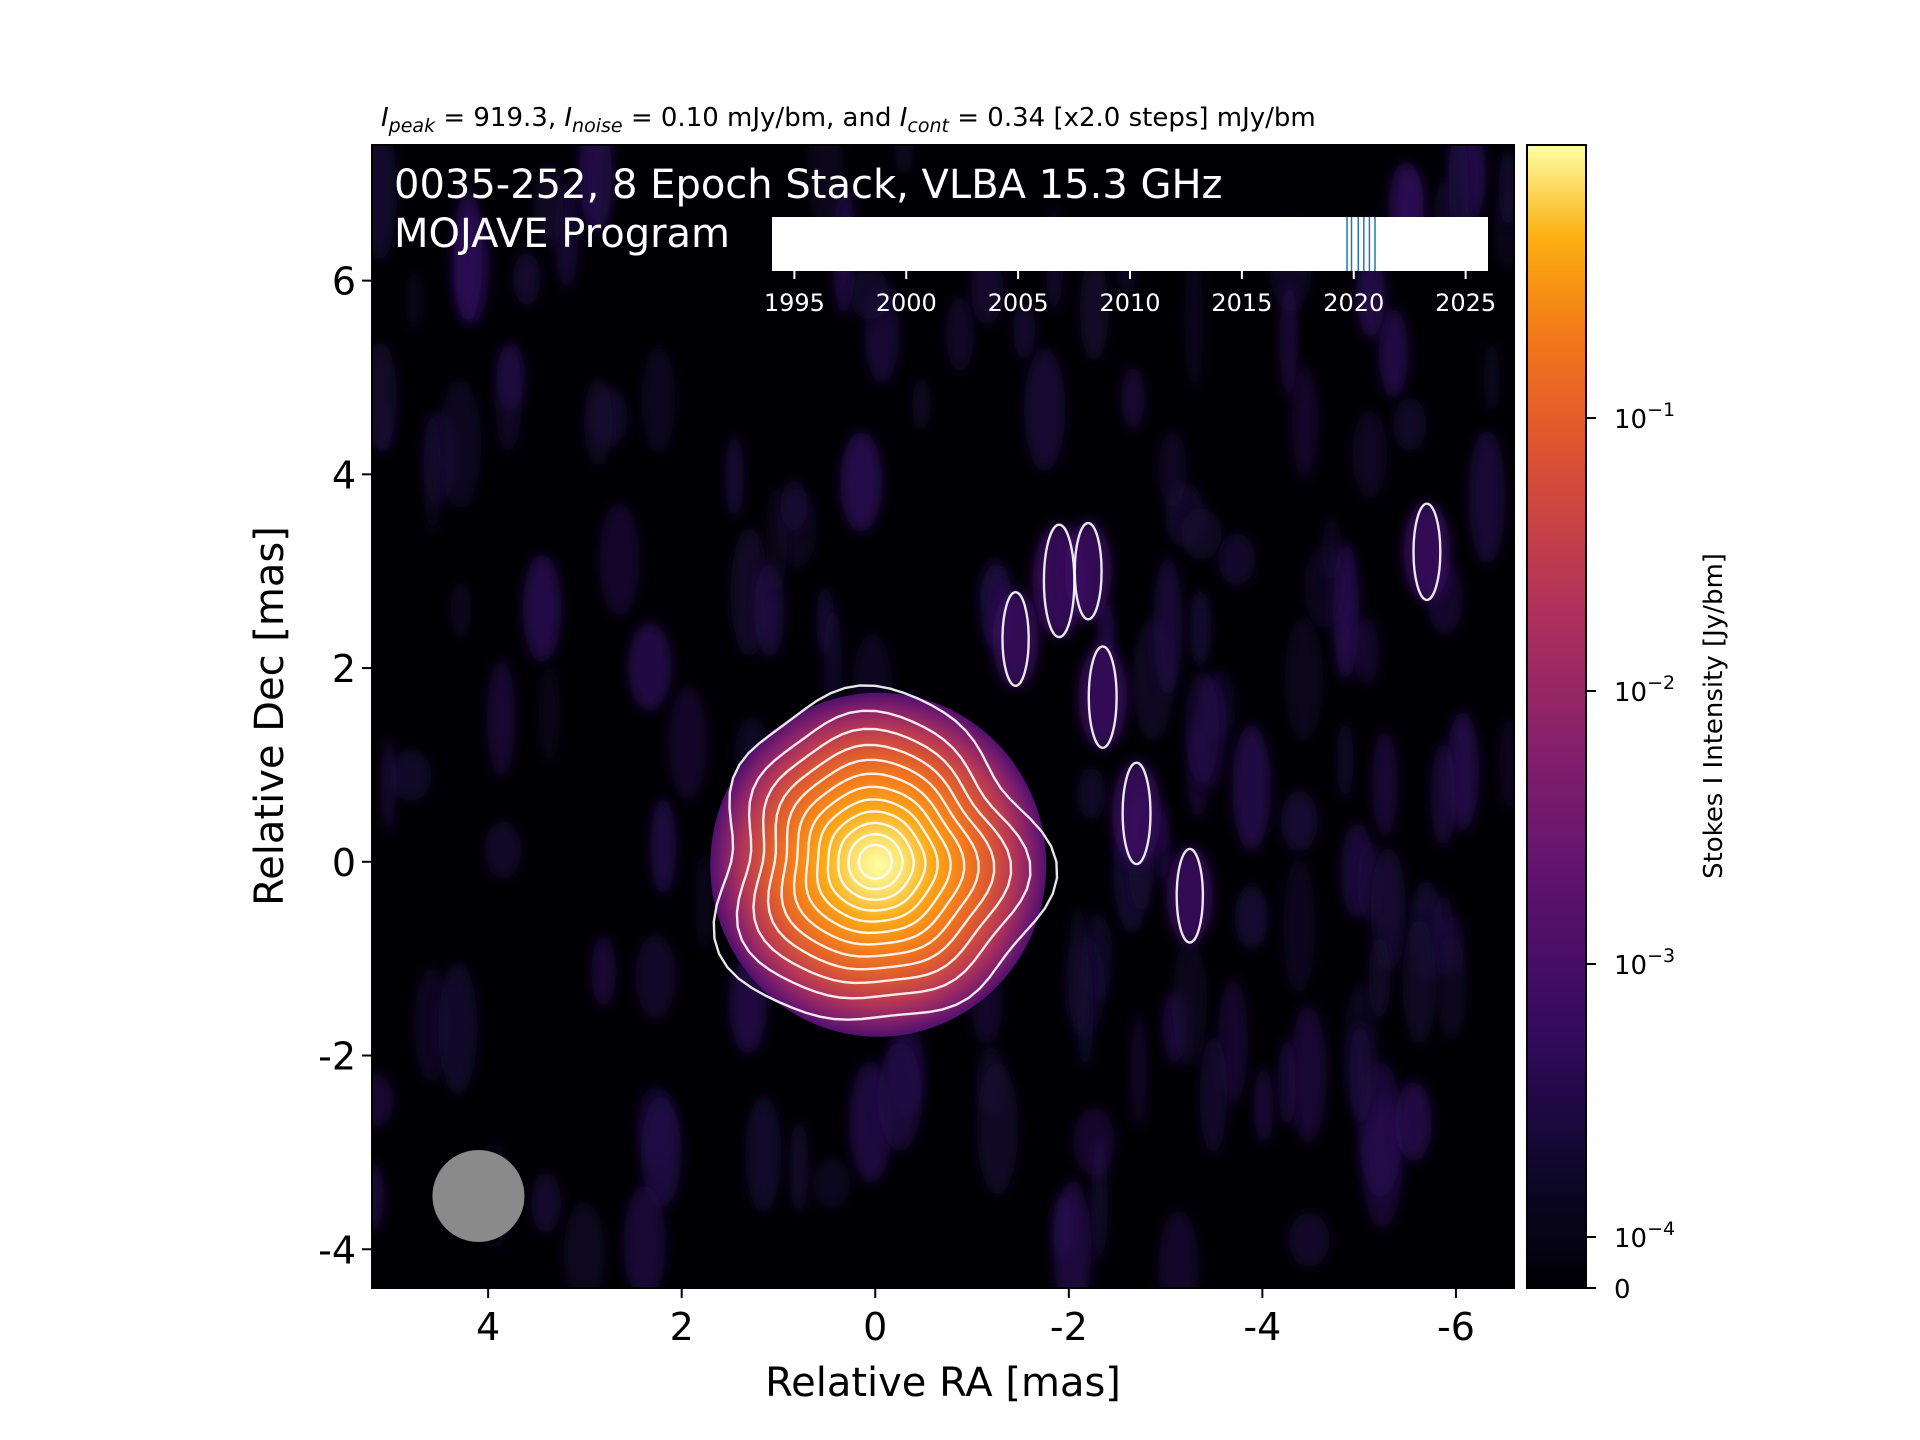 The width and height of the screenshot is (1920, 1440). What do you see at coordinates (344, 669) in the screenshot?
I see `y-tick-label: 2` at bounding box center [344, 669].